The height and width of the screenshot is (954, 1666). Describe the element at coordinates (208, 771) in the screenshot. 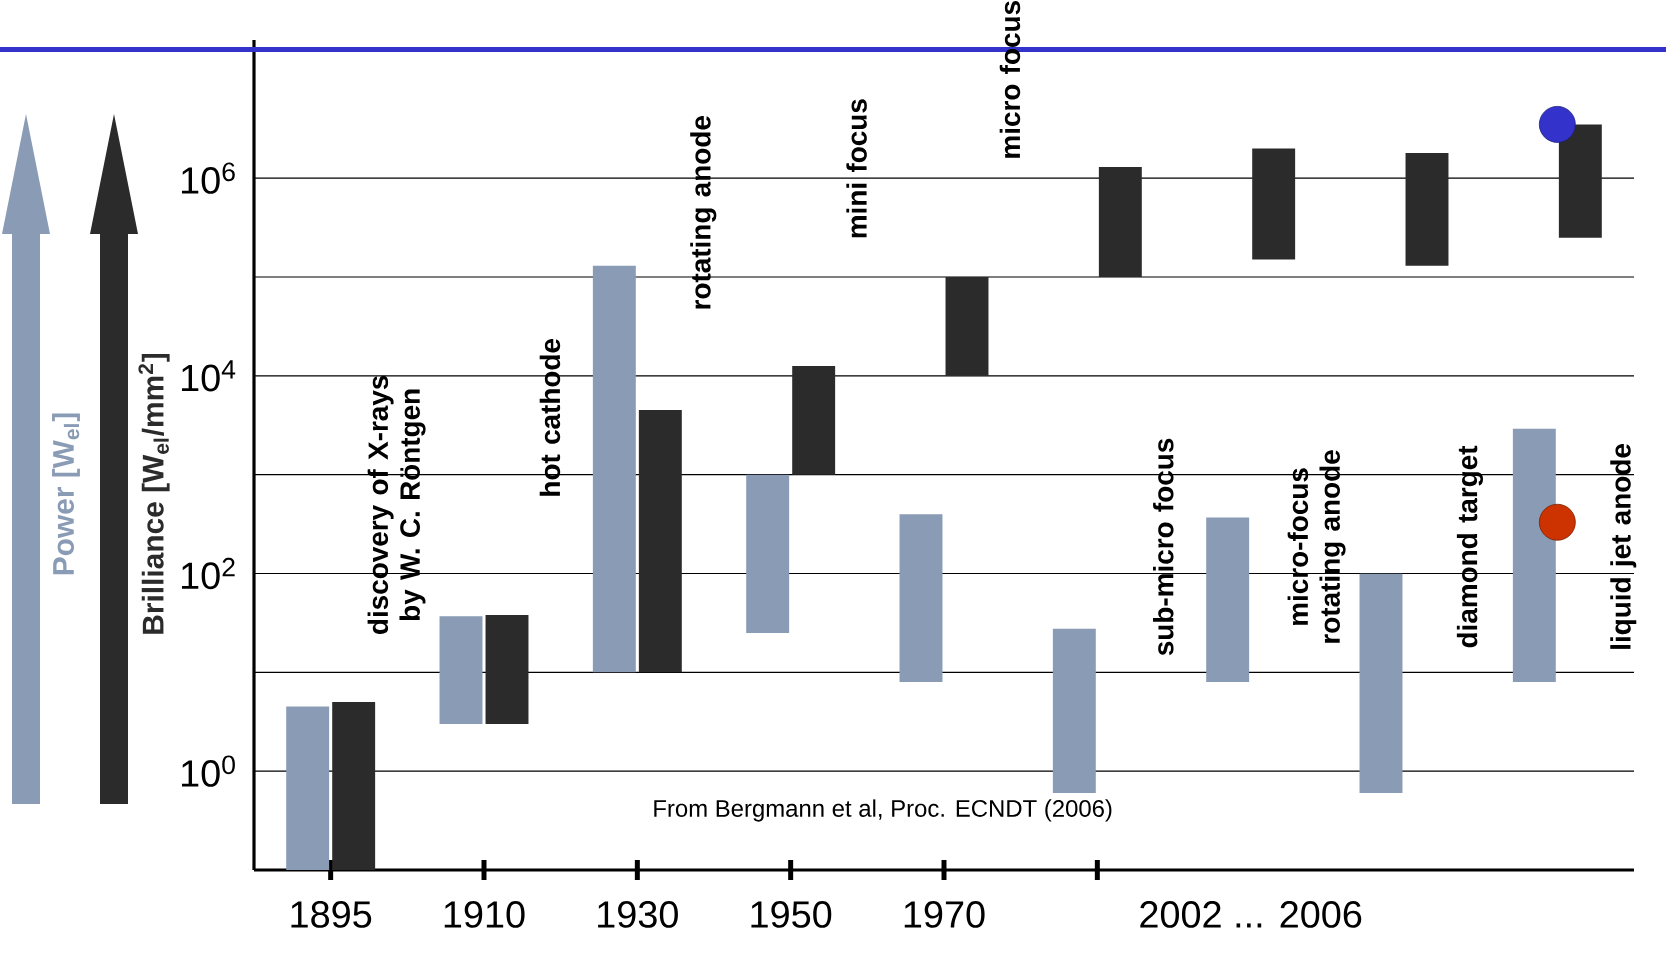

I see `y-tick-label: 10$^{0}$` at that location.